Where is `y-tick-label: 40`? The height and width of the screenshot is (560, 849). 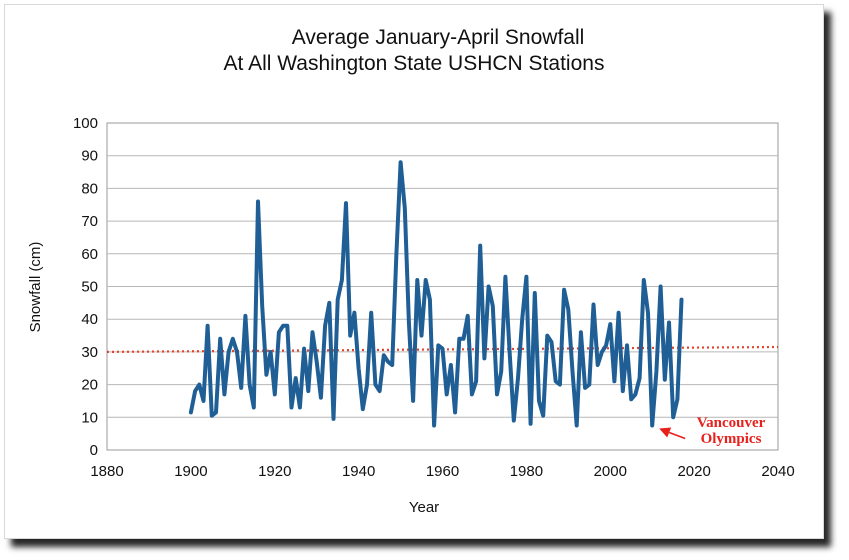 y-tick-label: 40 is located at coordinates (89, 319).